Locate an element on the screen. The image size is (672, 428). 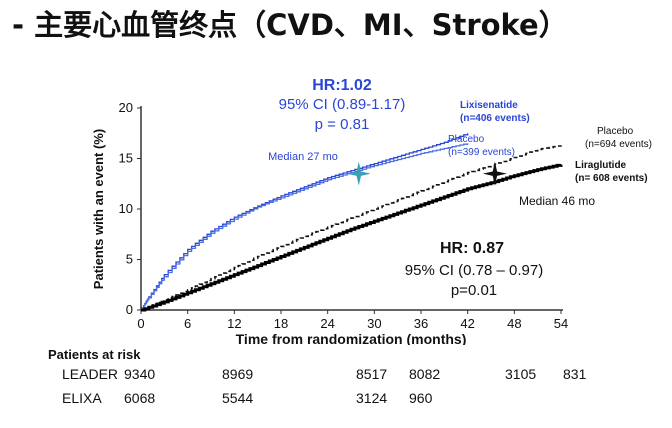
x-tick-label: 48 is located at coordinates (514, 323).